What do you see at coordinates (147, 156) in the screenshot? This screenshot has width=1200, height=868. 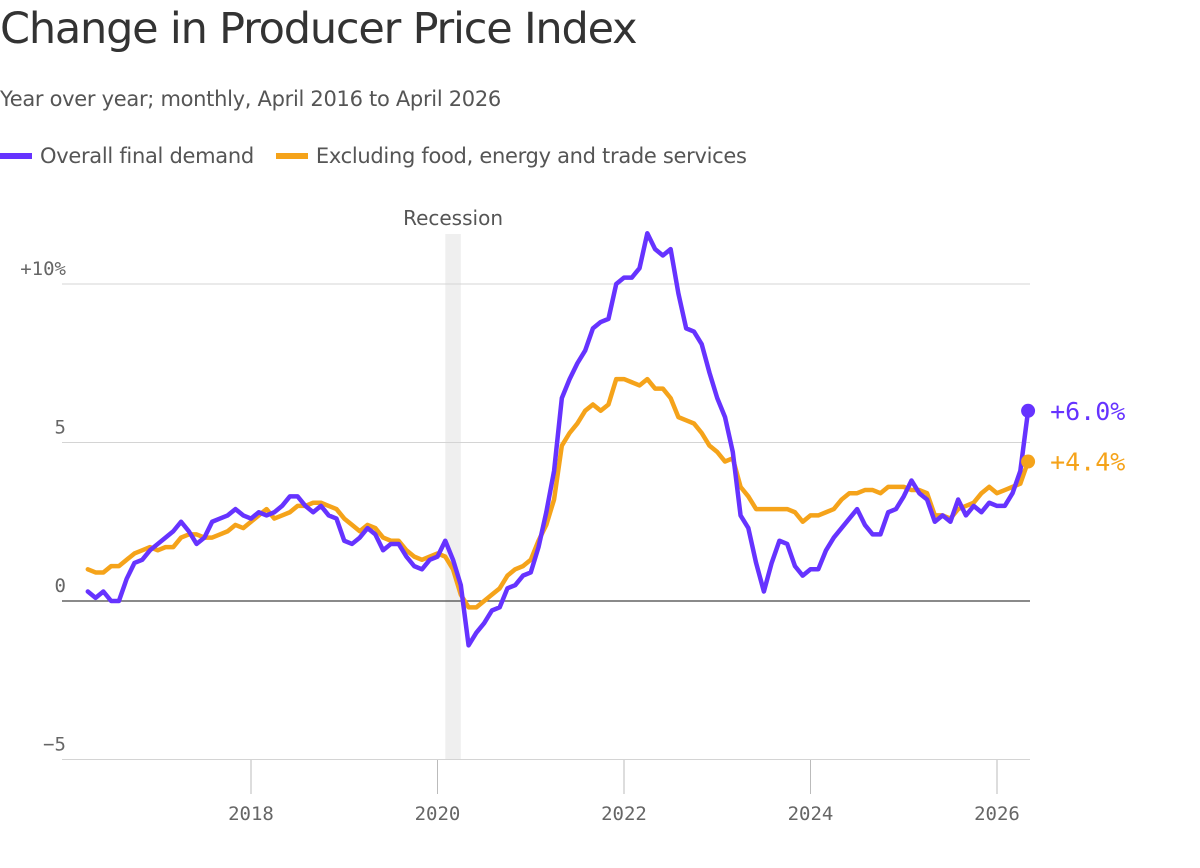 I see `legend-label-overall: Overall final demand` at bounding box center [147, 156].